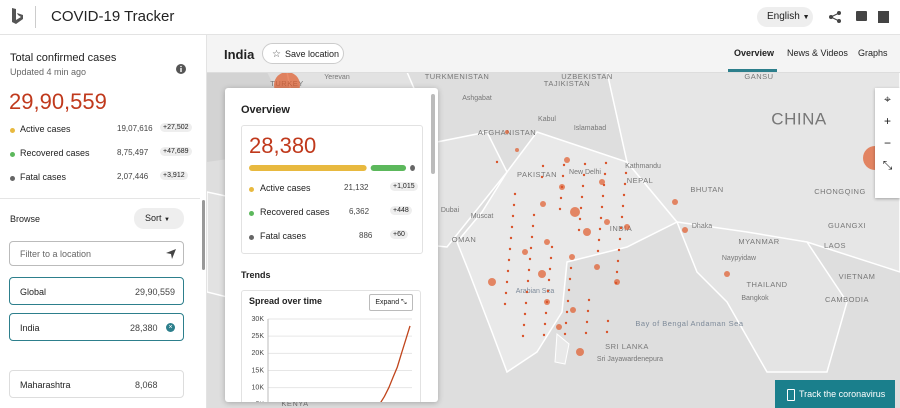  What do you see at coordinates (587, 76) in the screenshot?
I see `map-label: UZBEKISTAN` at bounding box center [587, 76].